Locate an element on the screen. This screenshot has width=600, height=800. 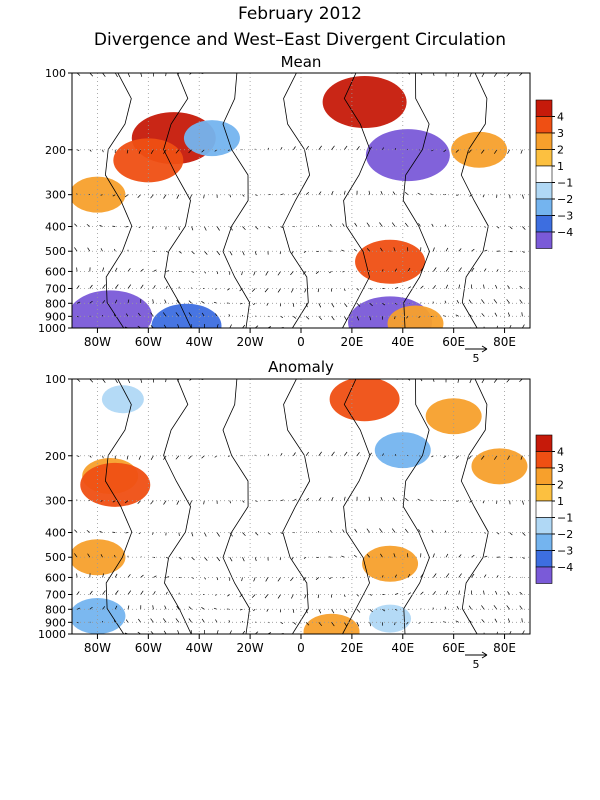
colorbar-label: 1 is located at coordinates (560, 166).